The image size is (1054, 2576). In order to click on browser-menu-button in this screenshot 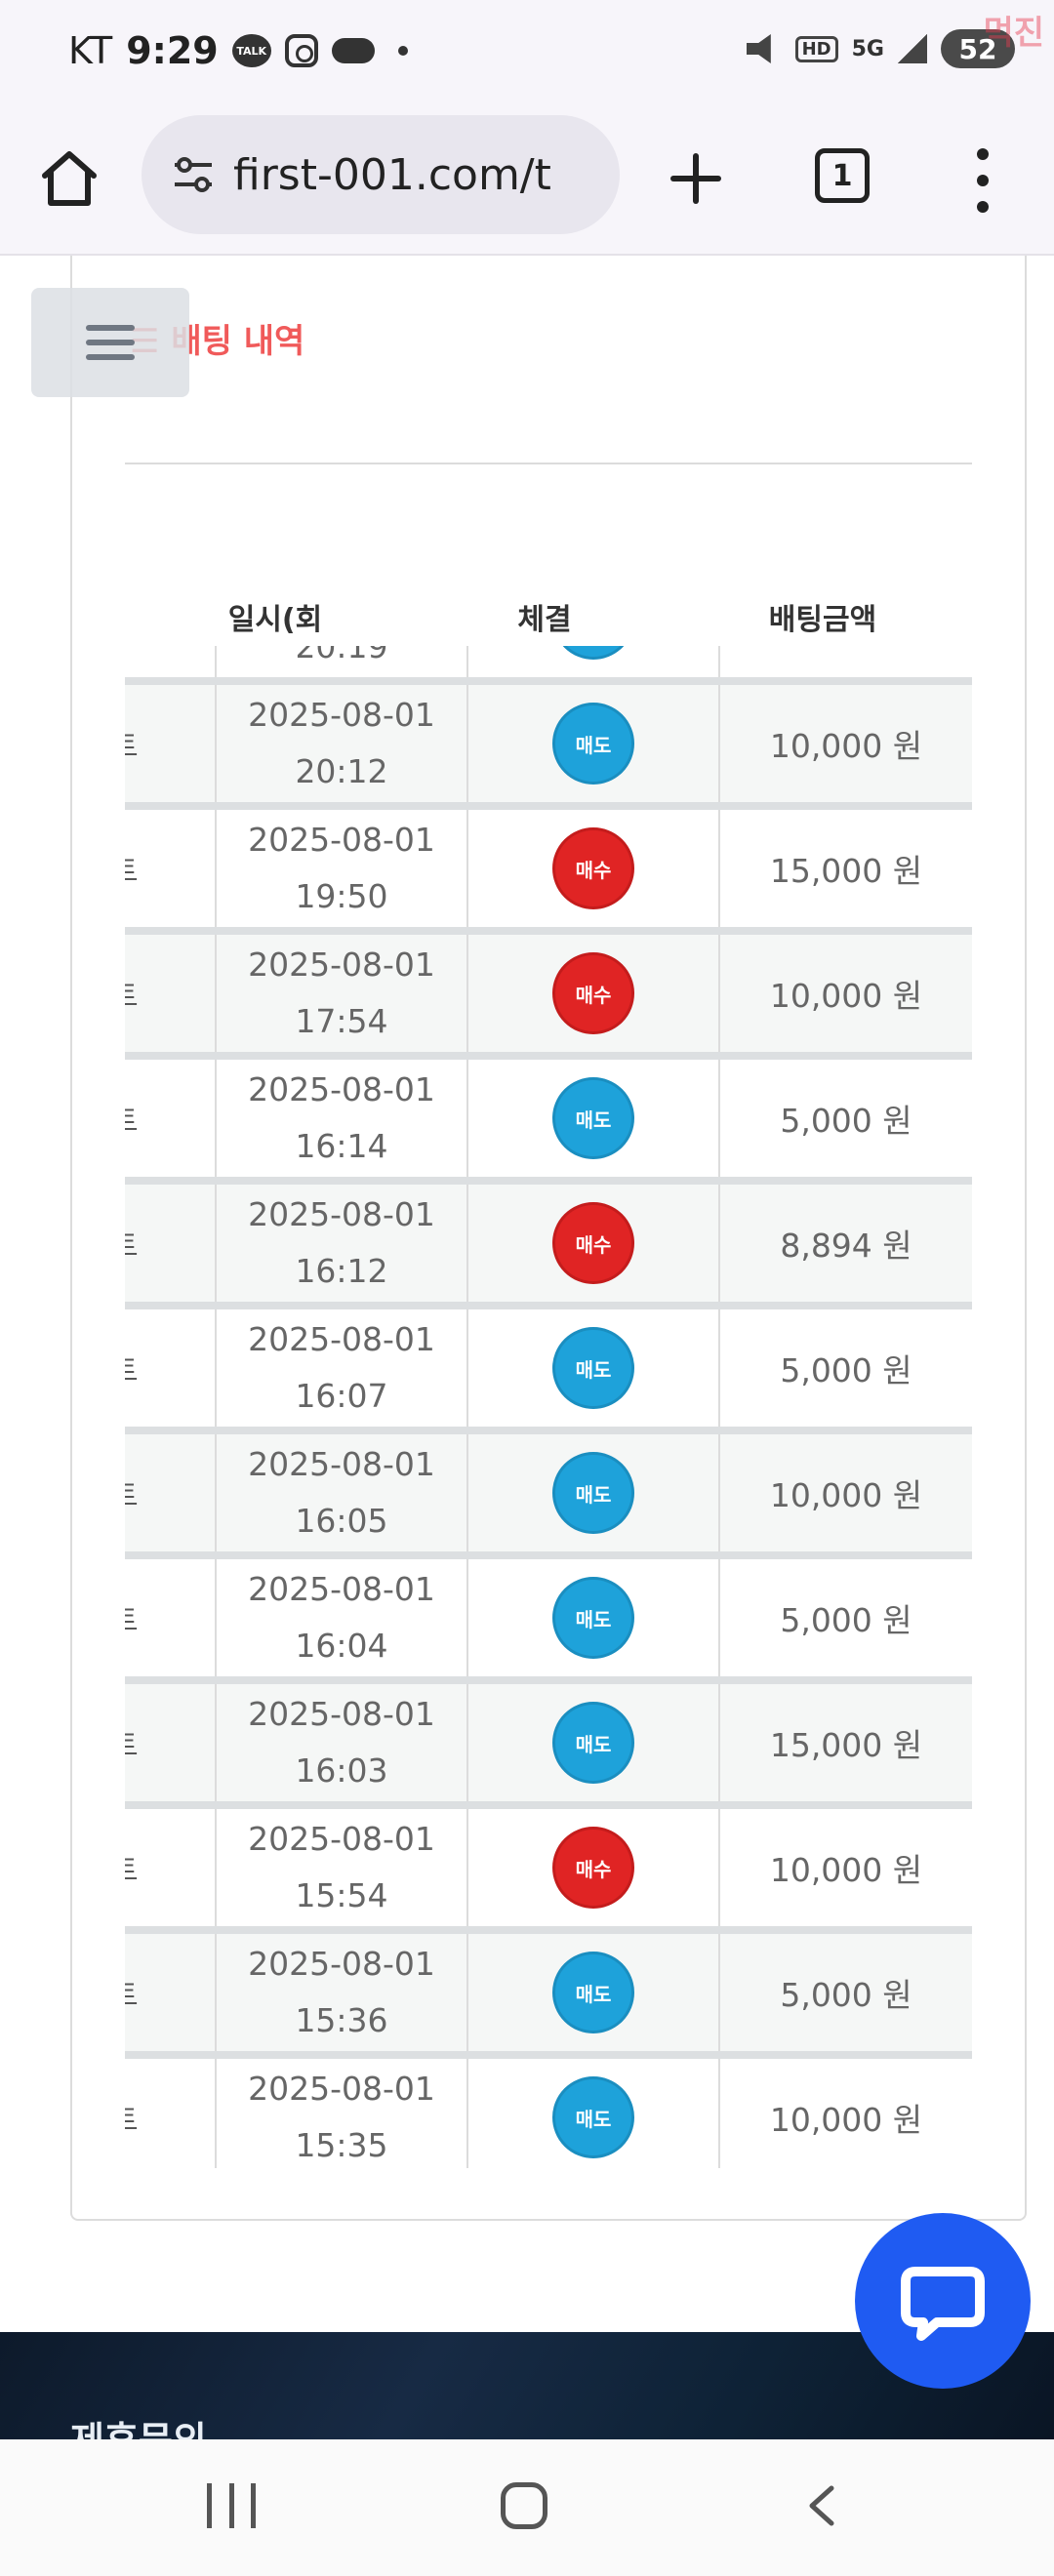, I will do `click(983, 180)`.